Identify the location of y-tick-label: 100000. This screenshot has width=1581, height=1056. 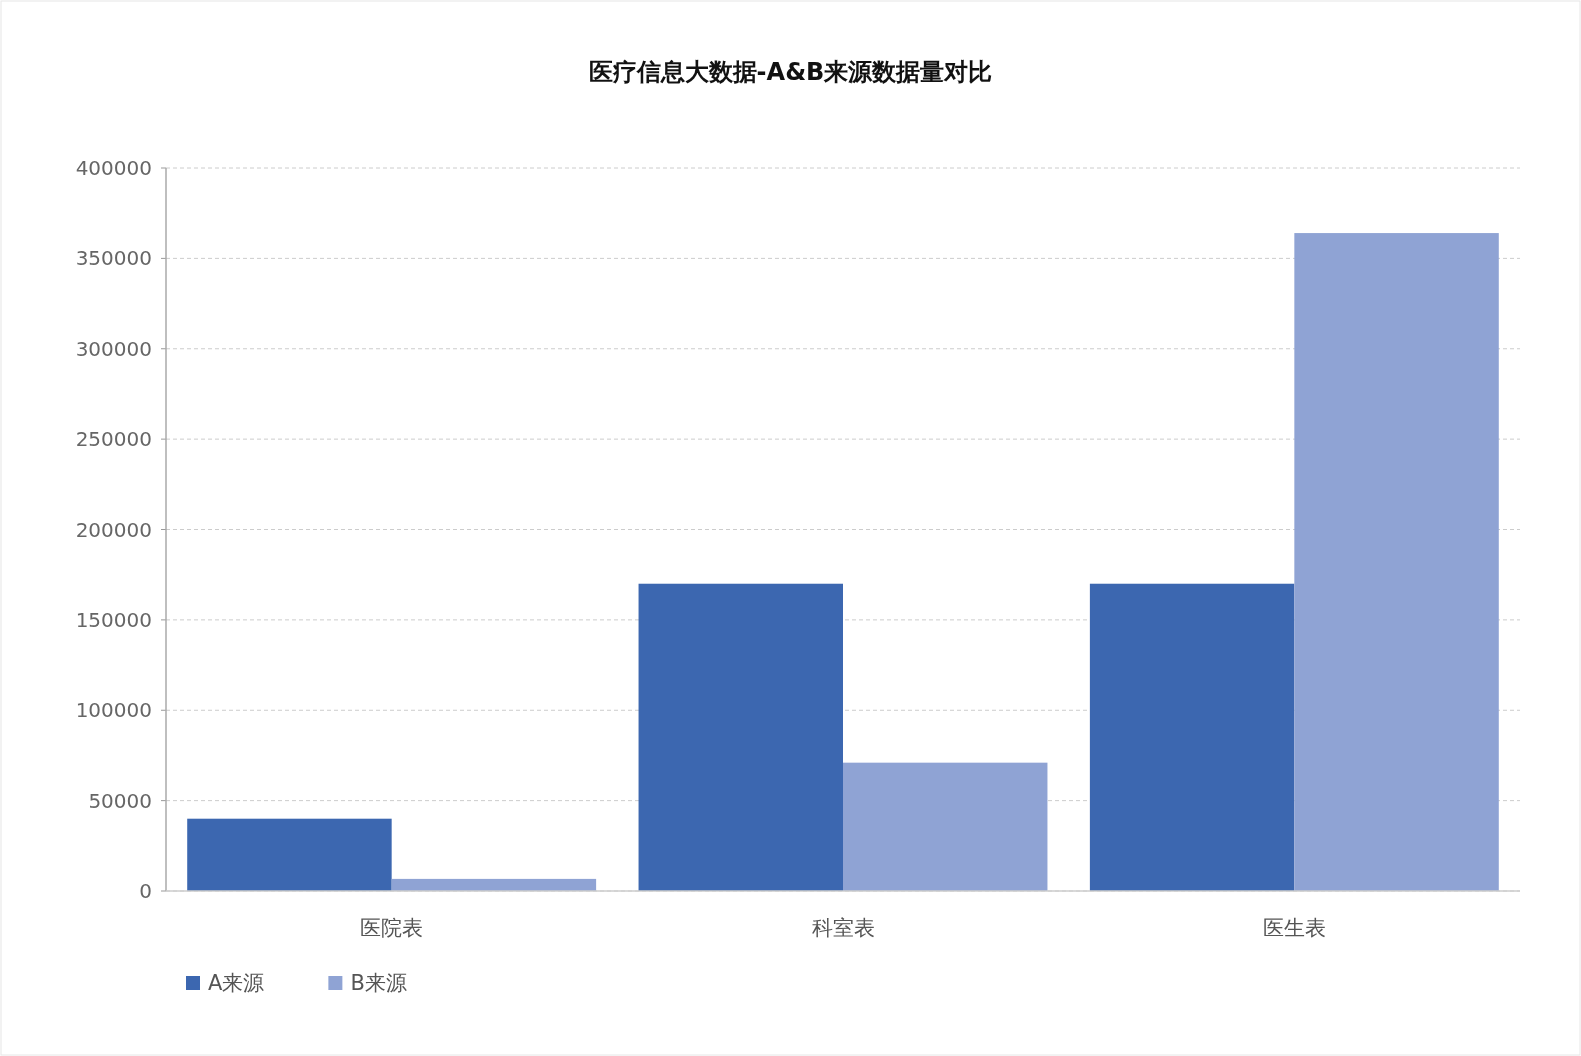
(113, 710).